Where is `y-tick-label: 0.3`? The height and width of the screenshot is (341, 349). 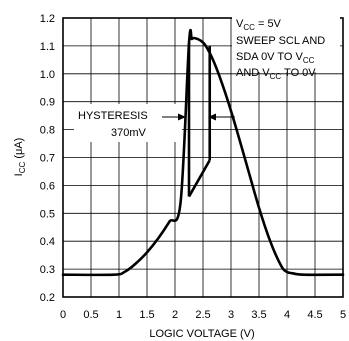 y-tick-label: 0.3 is located at coordinates (47, 270).